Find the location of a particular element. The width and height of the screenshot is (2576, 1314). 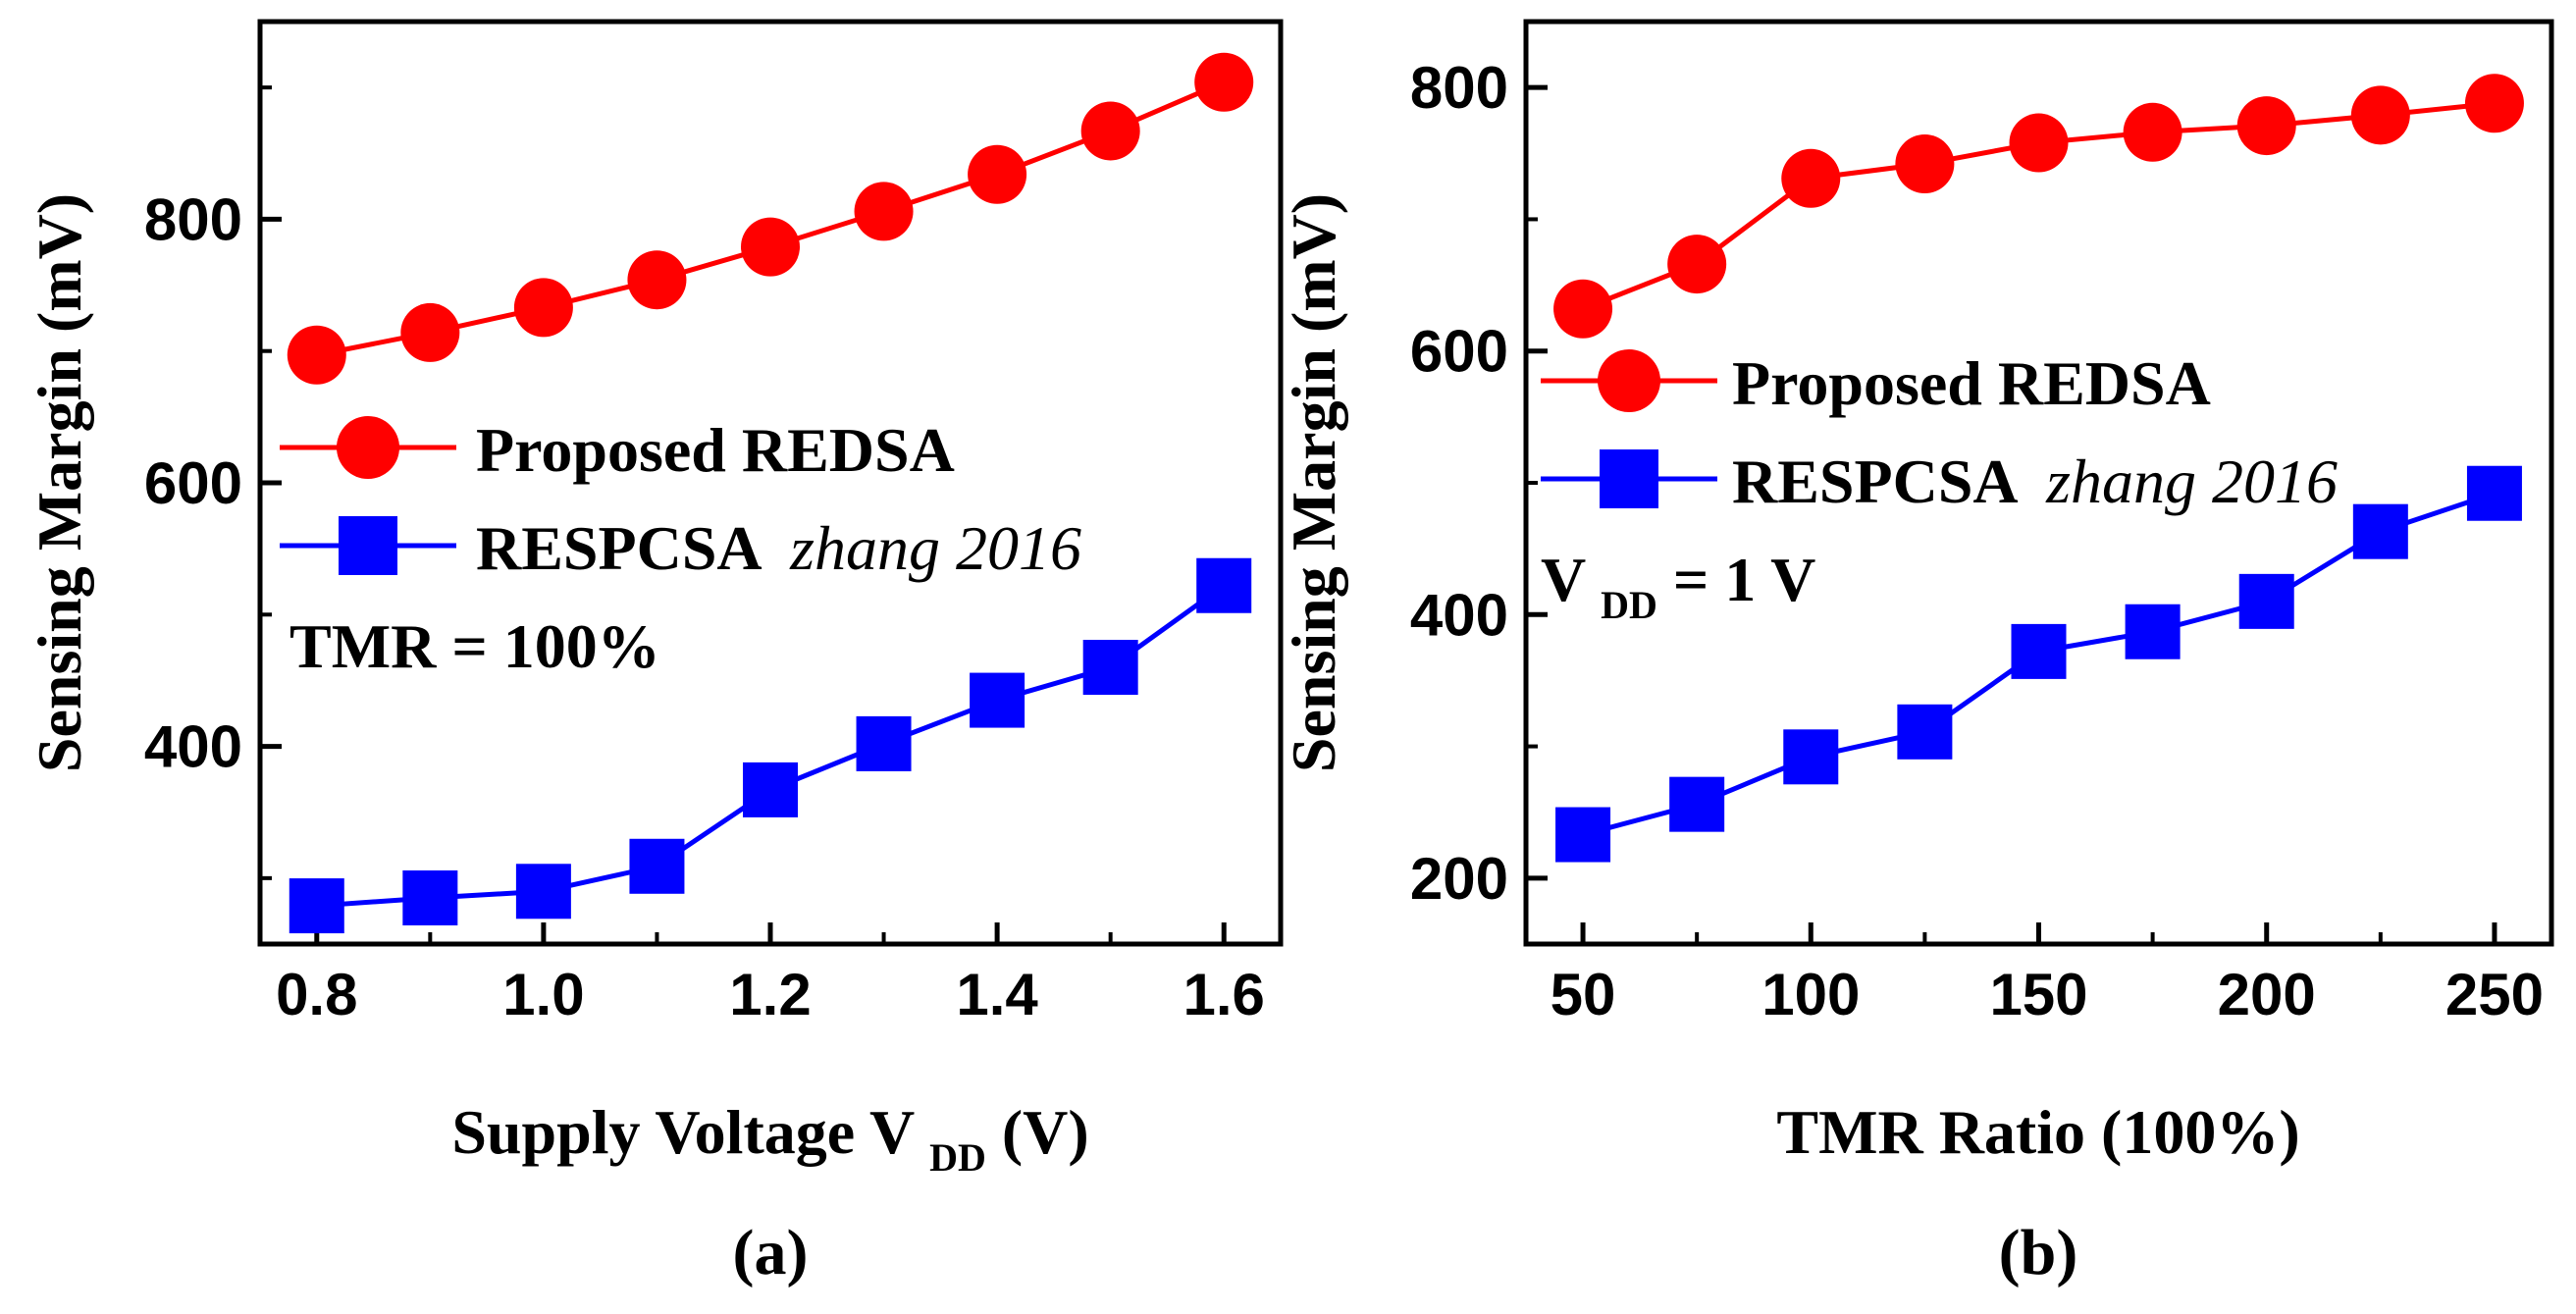

x-tick-label: 1.2 is located at coordinates (770, 994).